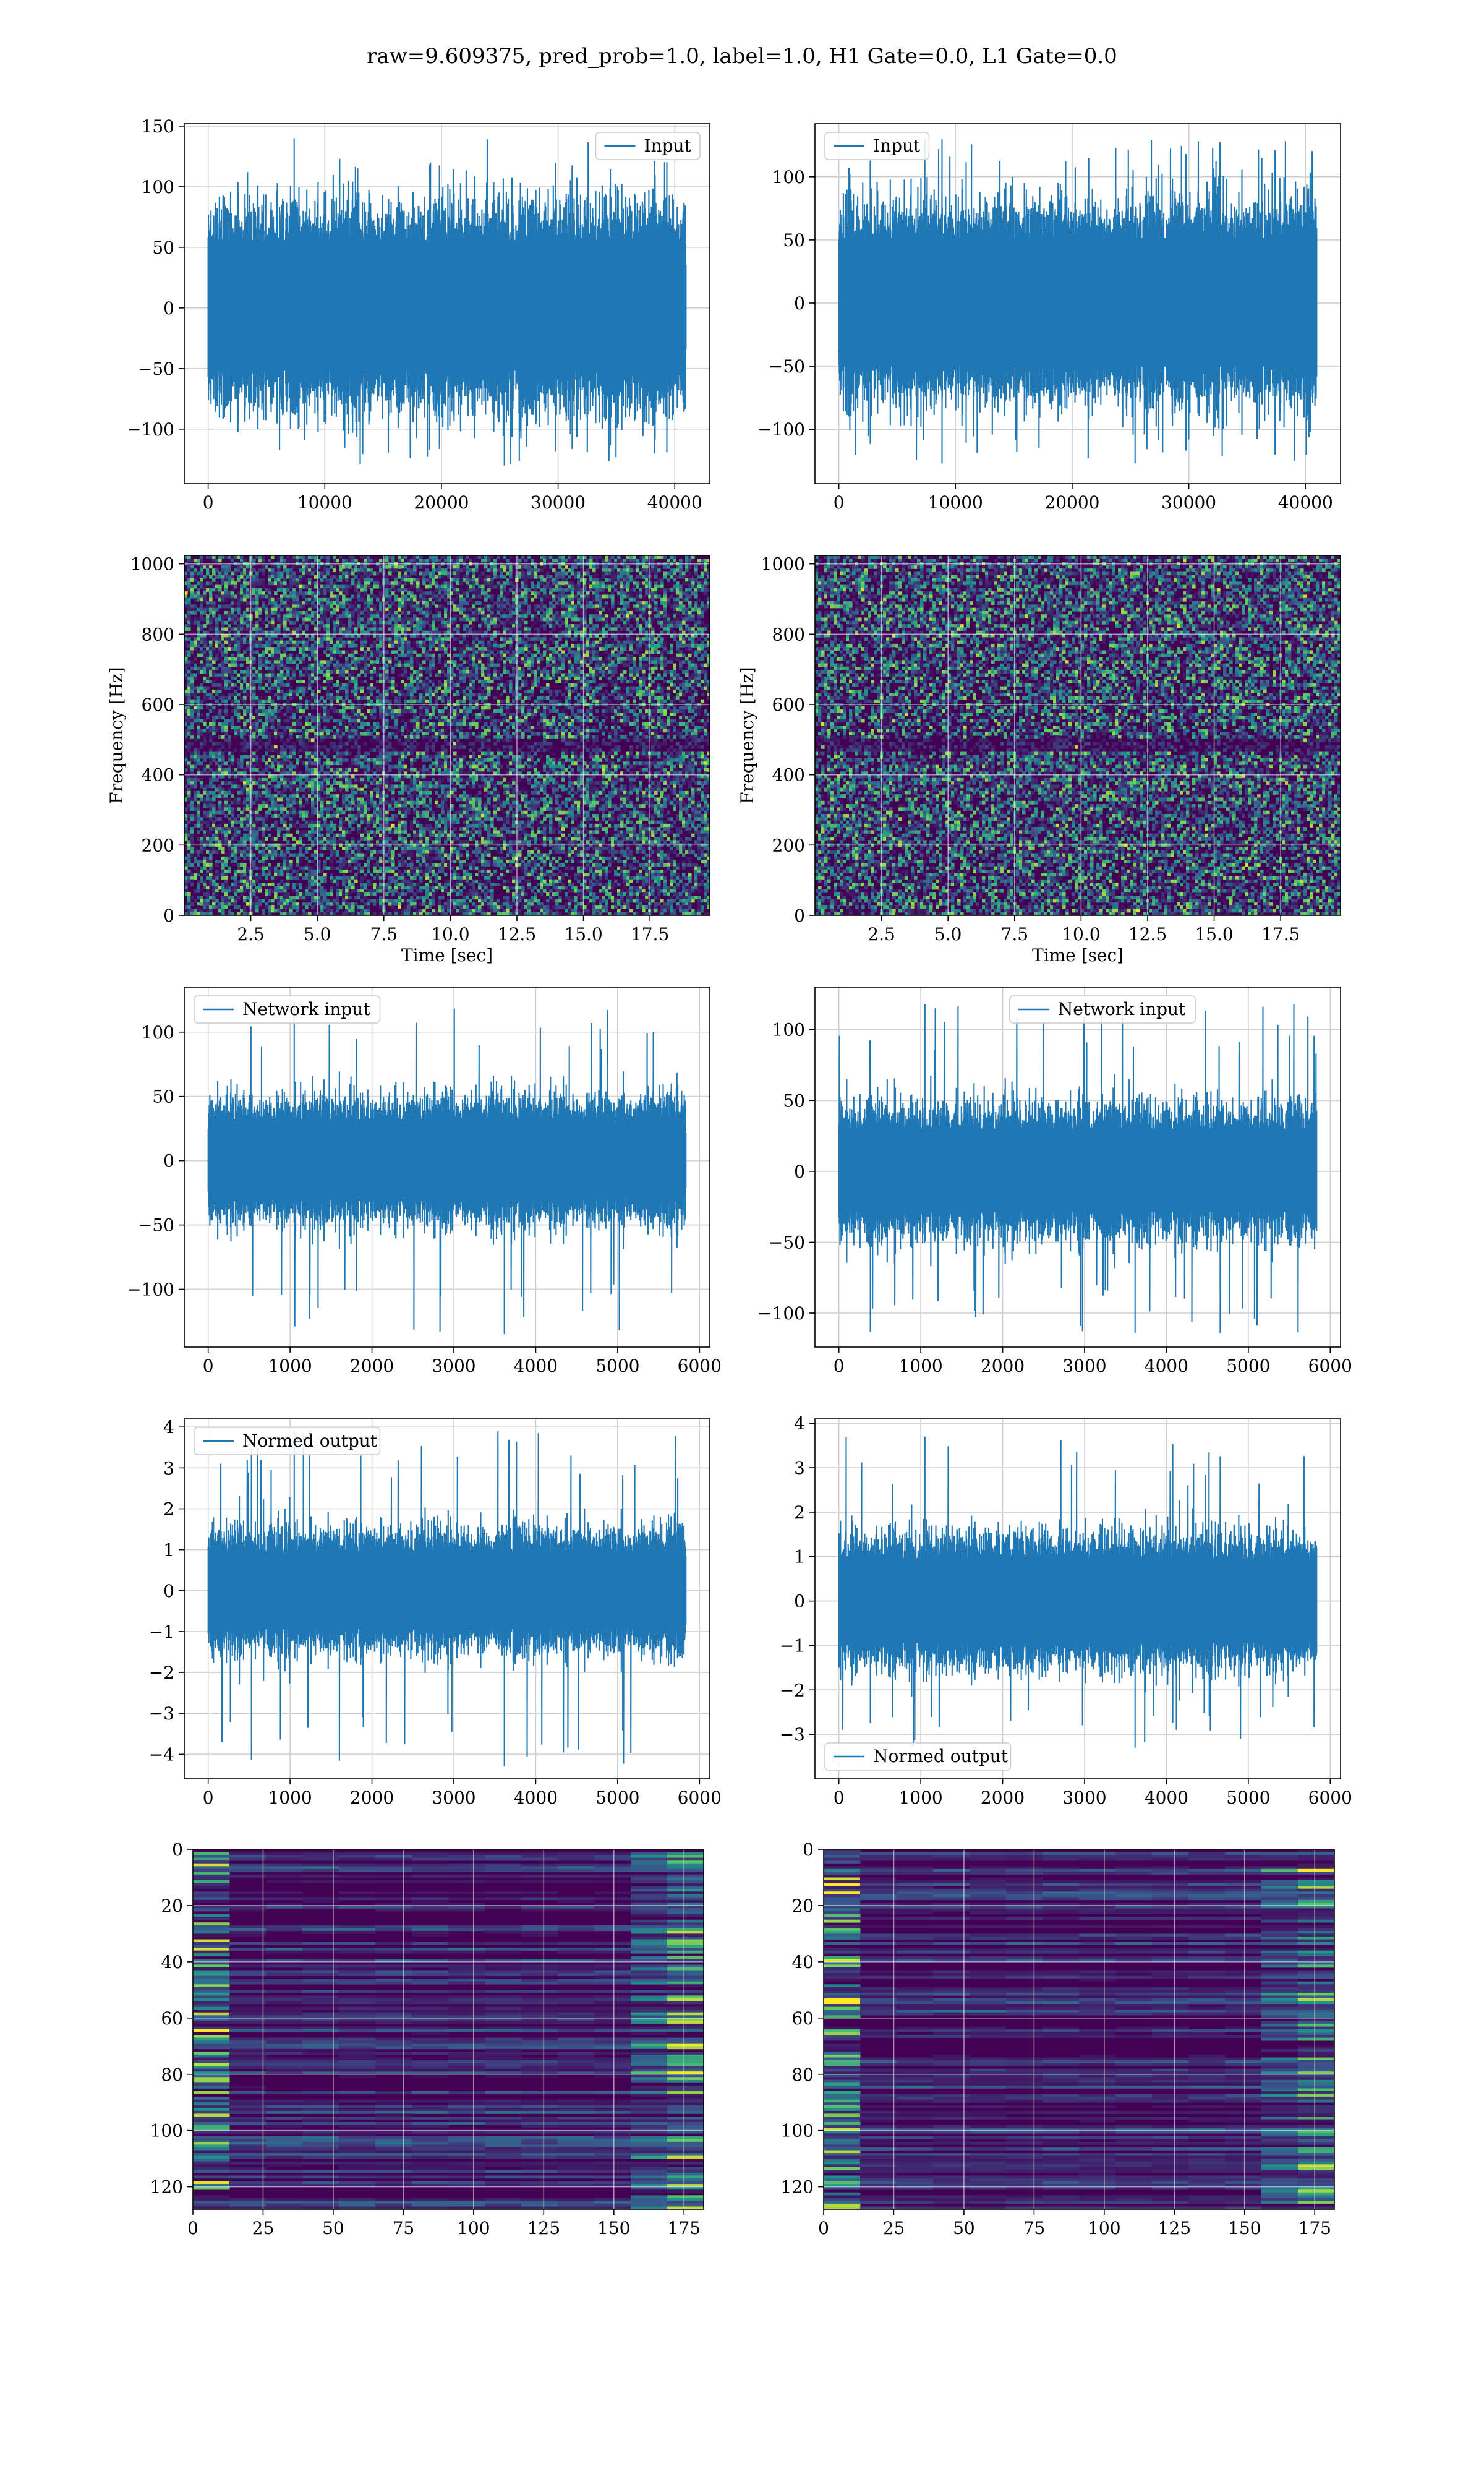 The width and height of the screenshot is (1484, 2474). I want to click on h1-feature-map-ytick-label: 20, so click(172, 1906).